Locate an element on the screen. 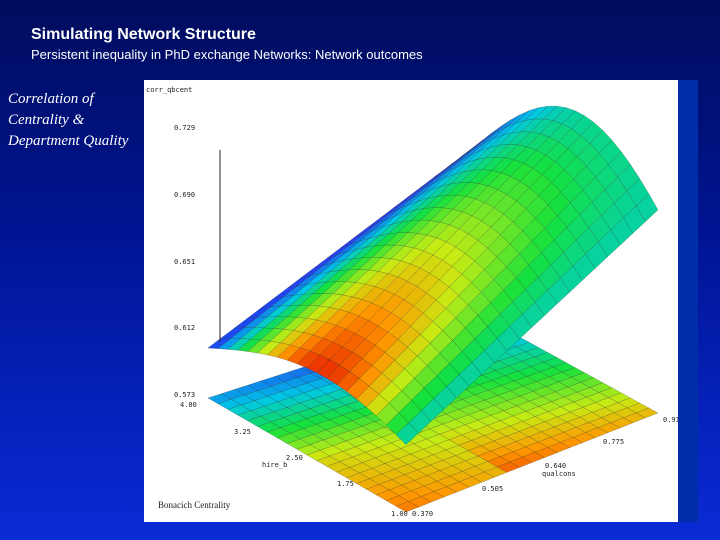  y-tick-4: 1.75 is located at coordinates (345, 484).